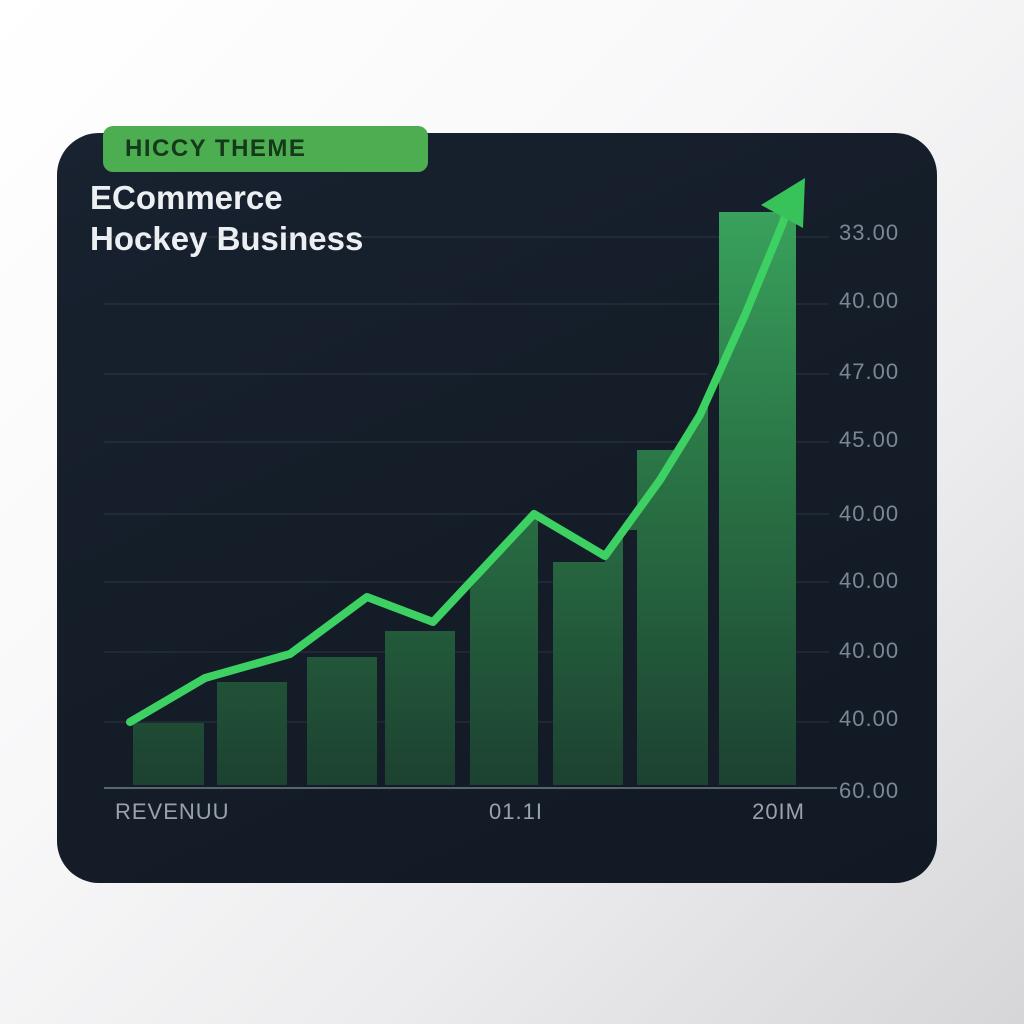 Image resolution: width=1024 pixels, height=1024 pixels. Describe the element at coordinates (516, 811) in the screenshot. I see `x-tick-label: 01.1I` at that location.